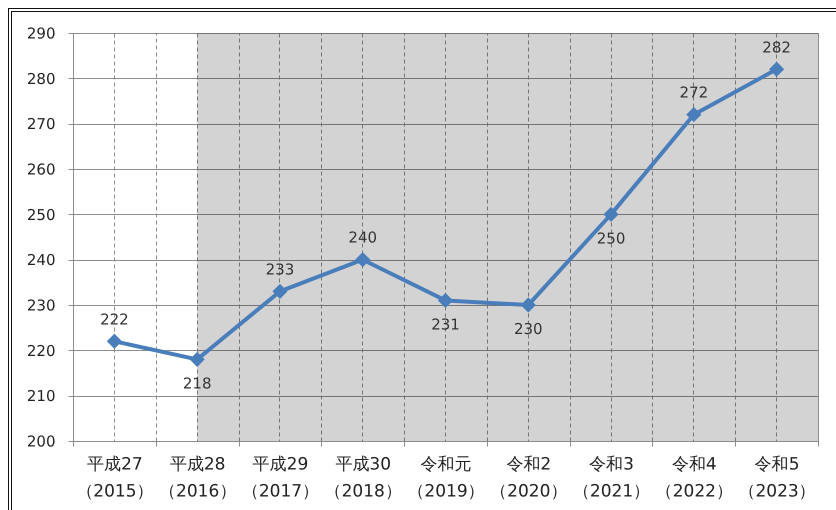  Describe the element at coordinates (694, 478) in the screenshot. I see `x-tick-label: 令和4（2022）` at that location.